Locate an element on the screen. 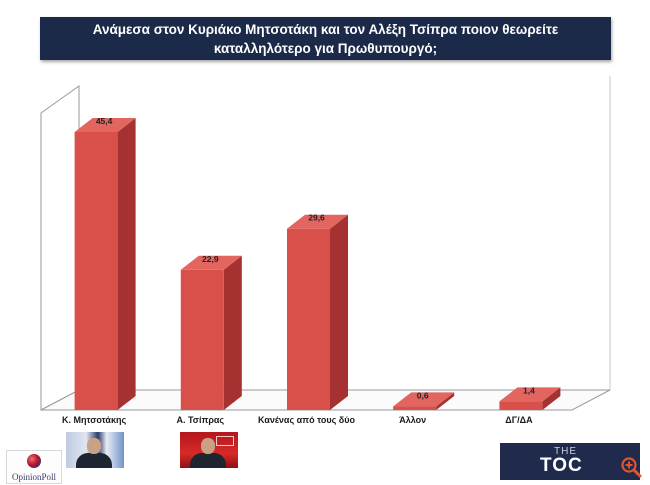  globe-icon is located at coordinates (34, 461).